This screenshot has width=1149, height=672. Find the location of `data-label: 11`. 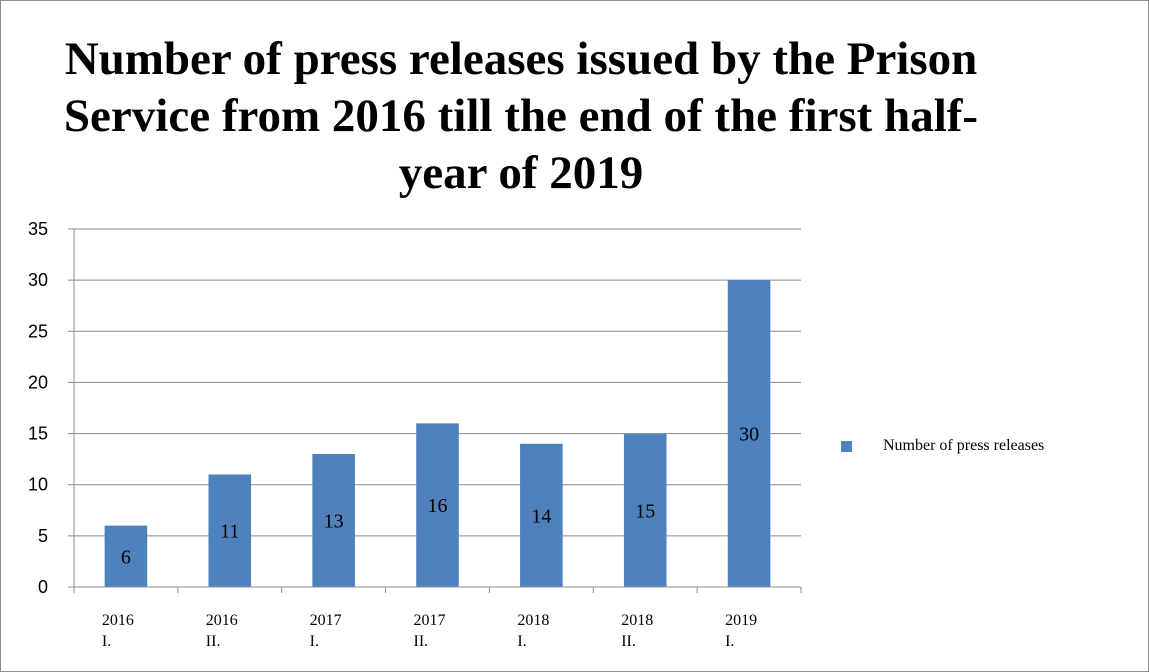

data-label: 11 is located at coordinates (229, 532).